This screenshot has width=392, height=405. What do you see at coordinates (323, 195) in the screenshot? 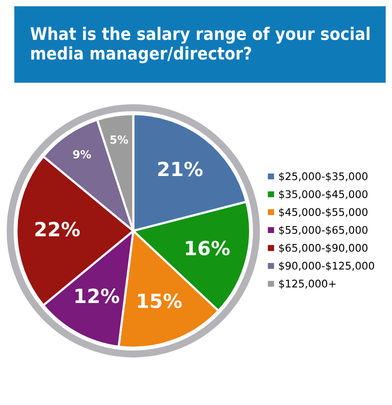
I see `legend-label: $35,000-$45,000` at bounding box center [323, 195].